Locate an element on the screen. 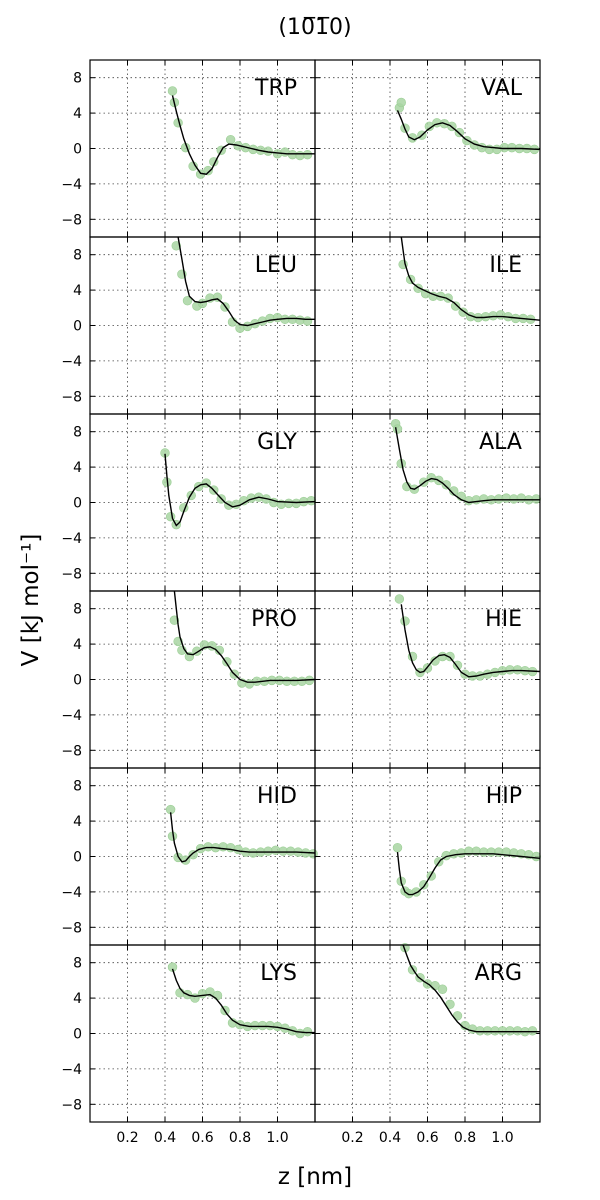 This screenshot has width=600, height=1200. panel-label: LYS is located at coordinates (278, 973).